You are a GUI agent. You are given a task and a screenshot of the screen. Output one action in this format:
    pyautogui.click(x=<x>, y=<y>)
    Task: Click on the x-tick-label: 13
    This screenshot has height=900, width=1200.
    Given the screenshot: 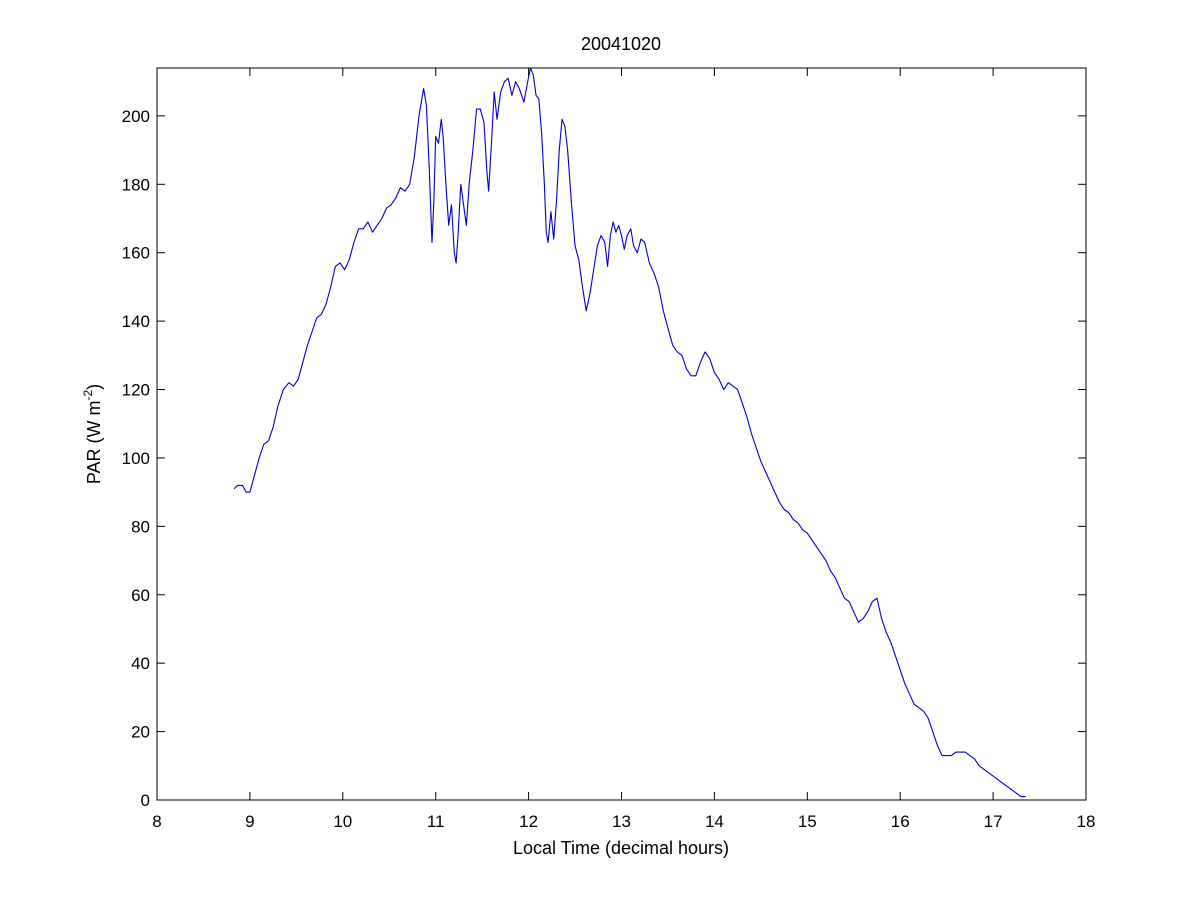 What is the action you would take?
    pyautogui.click(x=621, y=821)
    